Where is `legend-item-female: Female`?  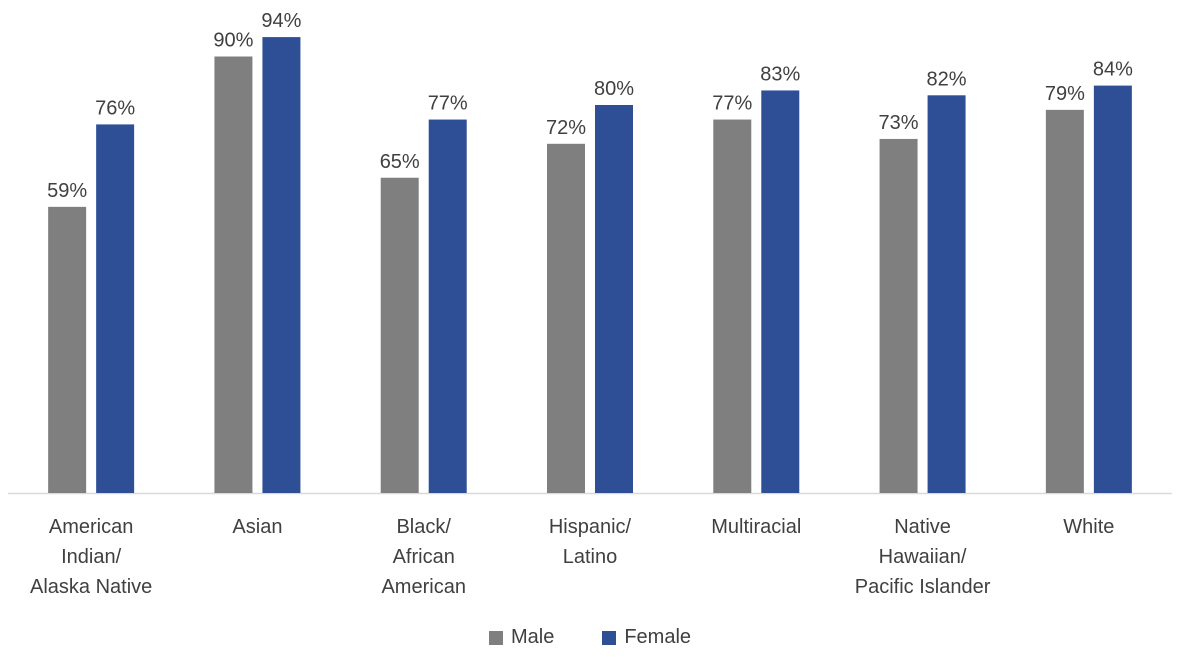
legend-item-female: Female is located at coordinates (646, 637).